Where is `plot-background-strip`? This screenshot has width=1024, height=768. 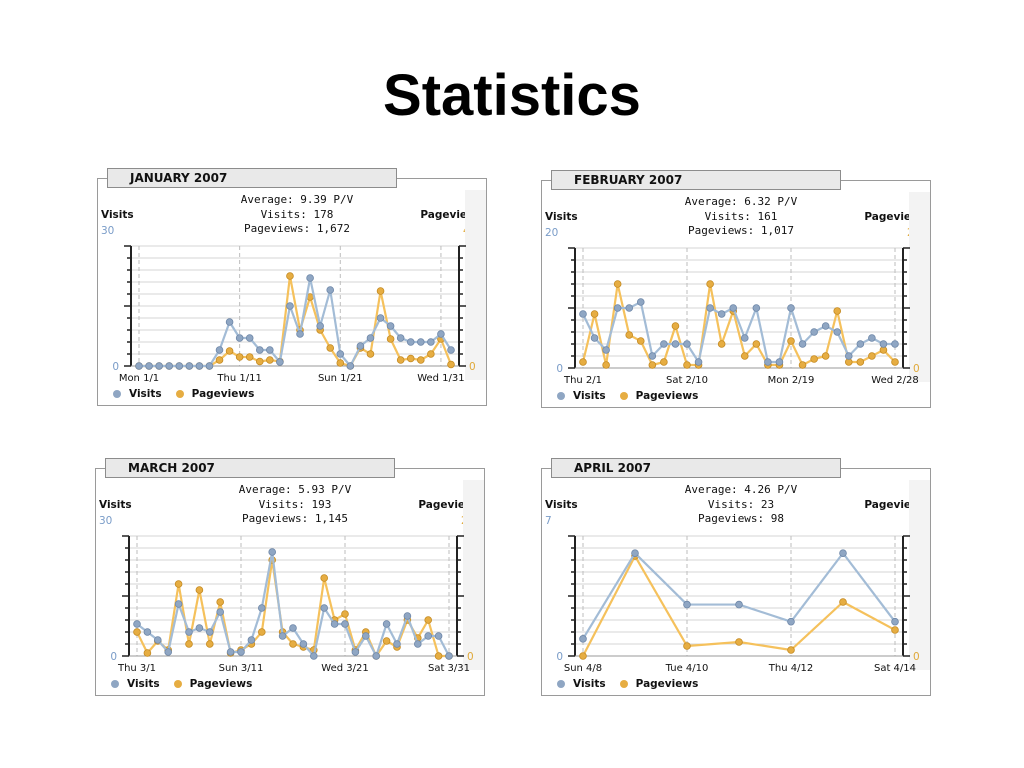
plot-background-strip is located at coordinates (919, 575).